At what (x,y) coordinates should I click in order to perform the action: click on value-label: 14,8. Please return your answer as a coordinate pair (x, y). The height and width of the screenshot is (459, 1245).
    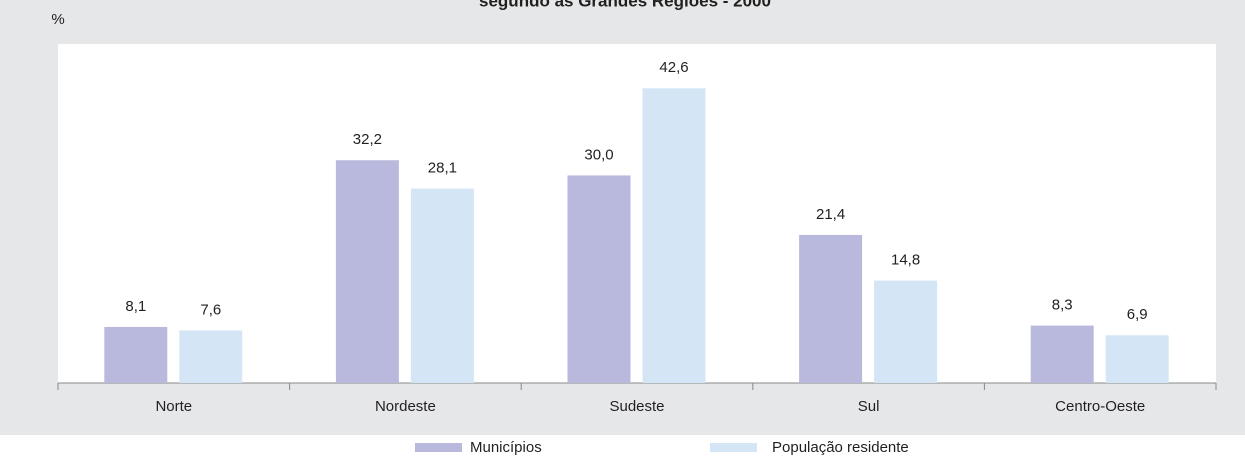
    Looking at the image, I should click on (905, 260).